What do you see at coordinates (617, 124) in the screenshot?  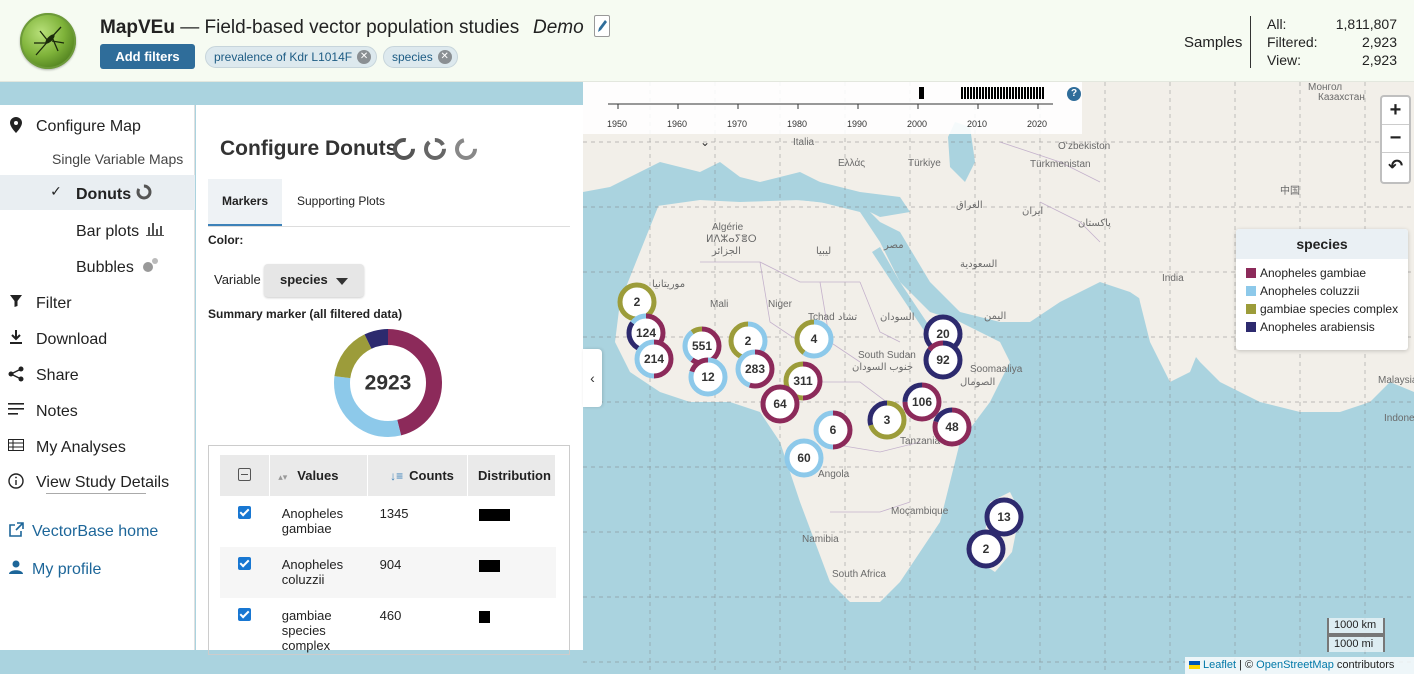 I see `year-tick: 1950` at bounding box center [617, 124].